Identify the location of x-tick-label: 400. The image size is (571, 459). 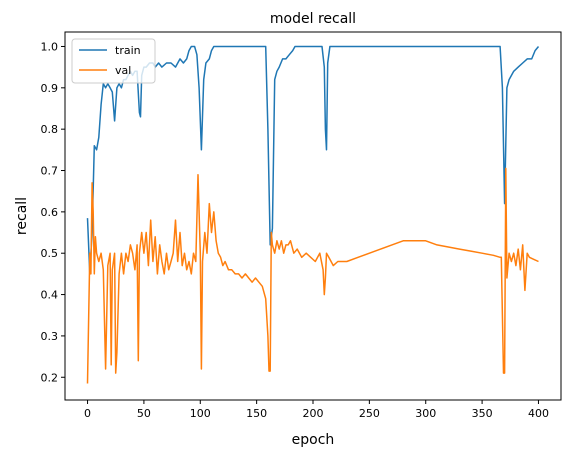
(538, 413).